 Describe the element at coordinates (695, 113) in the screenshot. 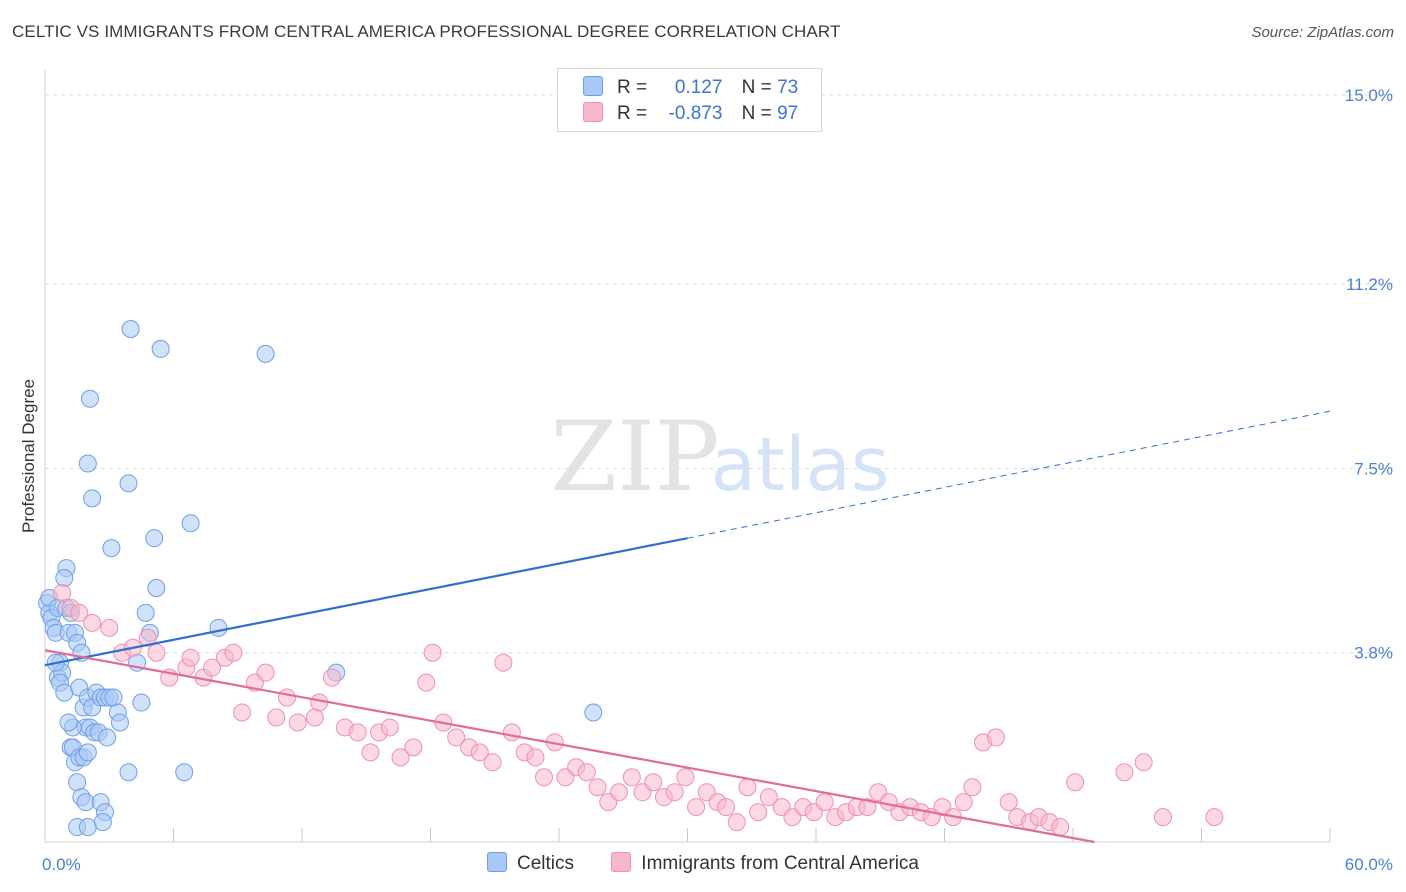

I see `legend-r-value: -0.873` at that location.